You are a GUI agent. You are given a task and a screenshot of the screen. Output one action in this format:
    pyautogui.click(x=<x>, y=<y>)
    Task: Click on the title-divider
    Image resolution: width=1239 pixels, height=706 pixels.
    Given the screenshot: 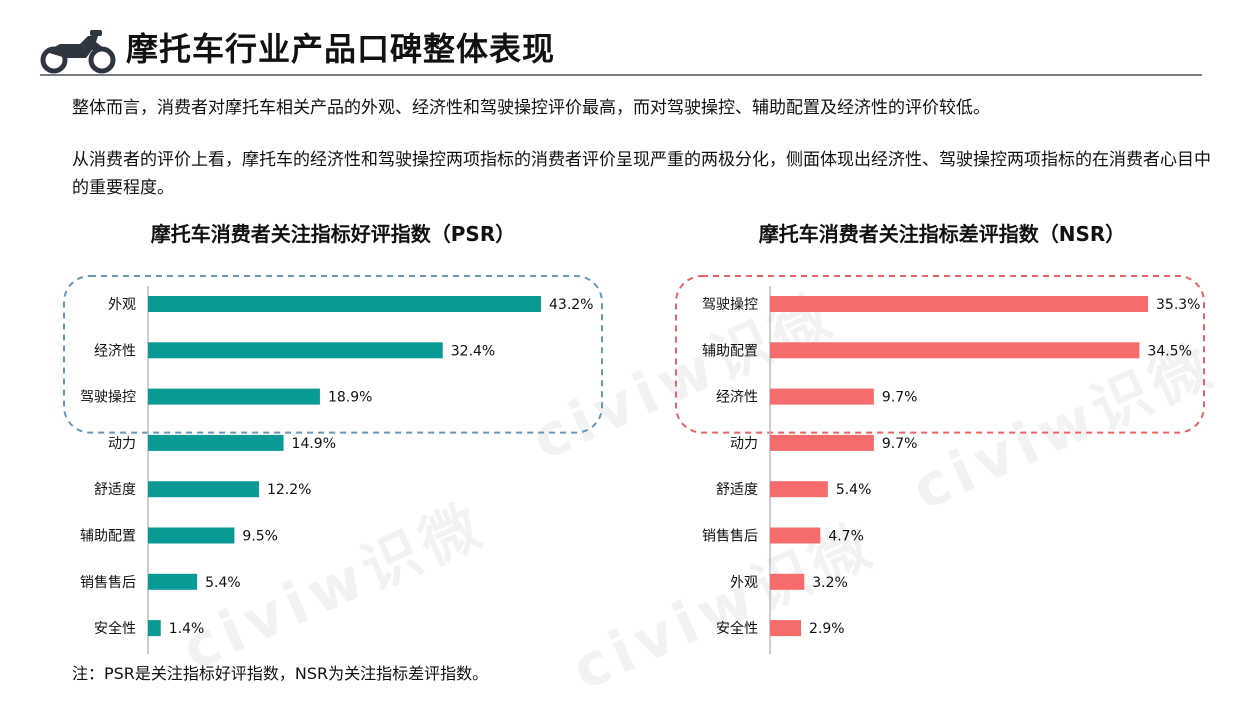 What is the action you would take?
    pyautogui.click(x=621, y=75)
    